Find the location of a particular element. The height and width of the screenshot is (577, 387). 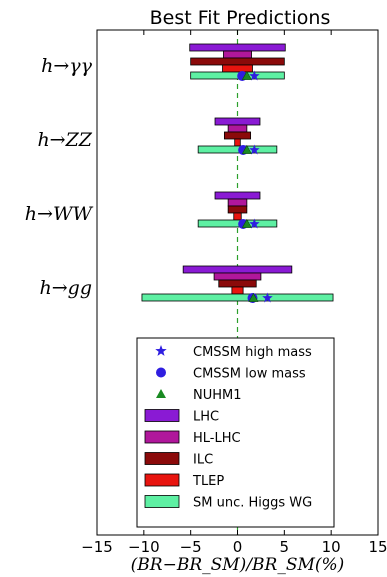

legend-marker-nuhm1 is located at coordinates (161, 393).